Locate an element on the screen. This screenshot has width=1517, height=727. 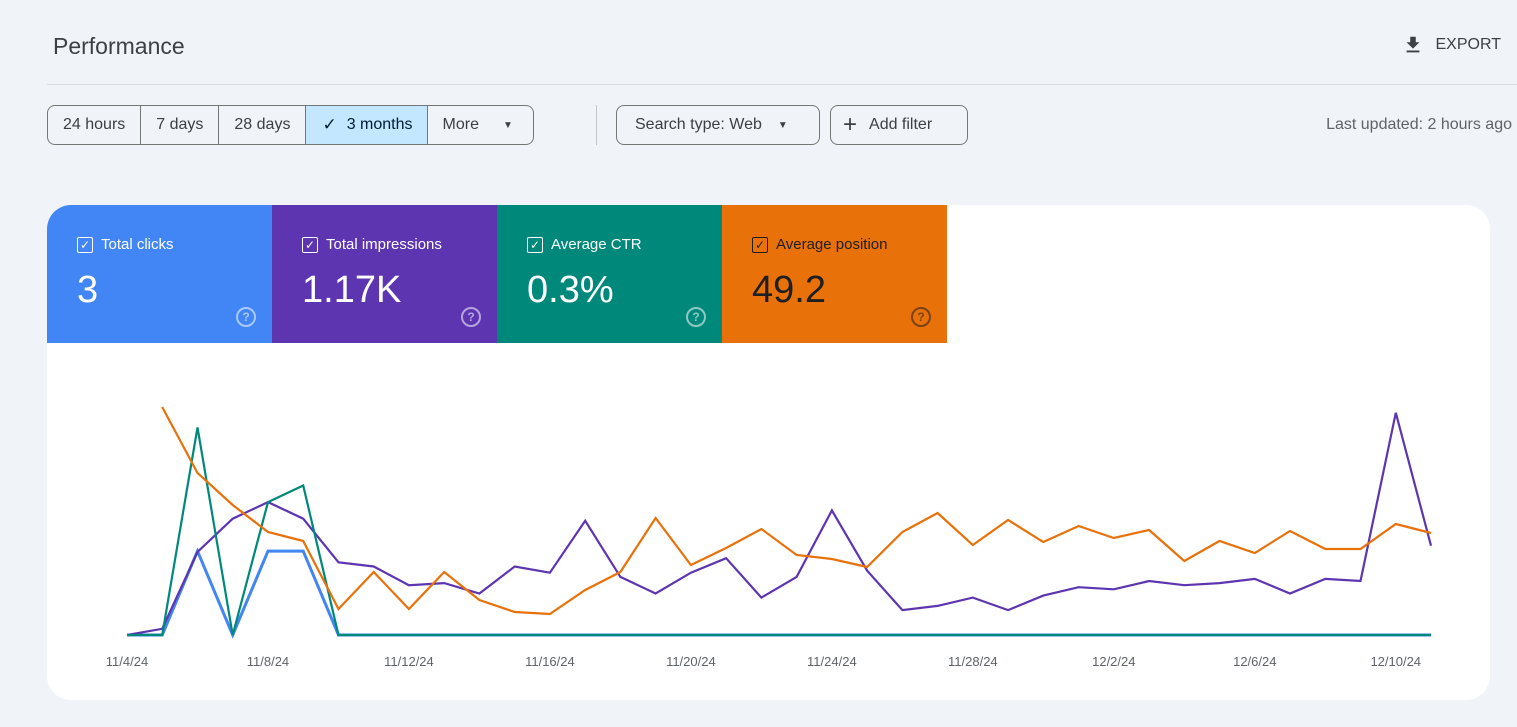
metric-value: 3 is located at coordinates (88, 290).